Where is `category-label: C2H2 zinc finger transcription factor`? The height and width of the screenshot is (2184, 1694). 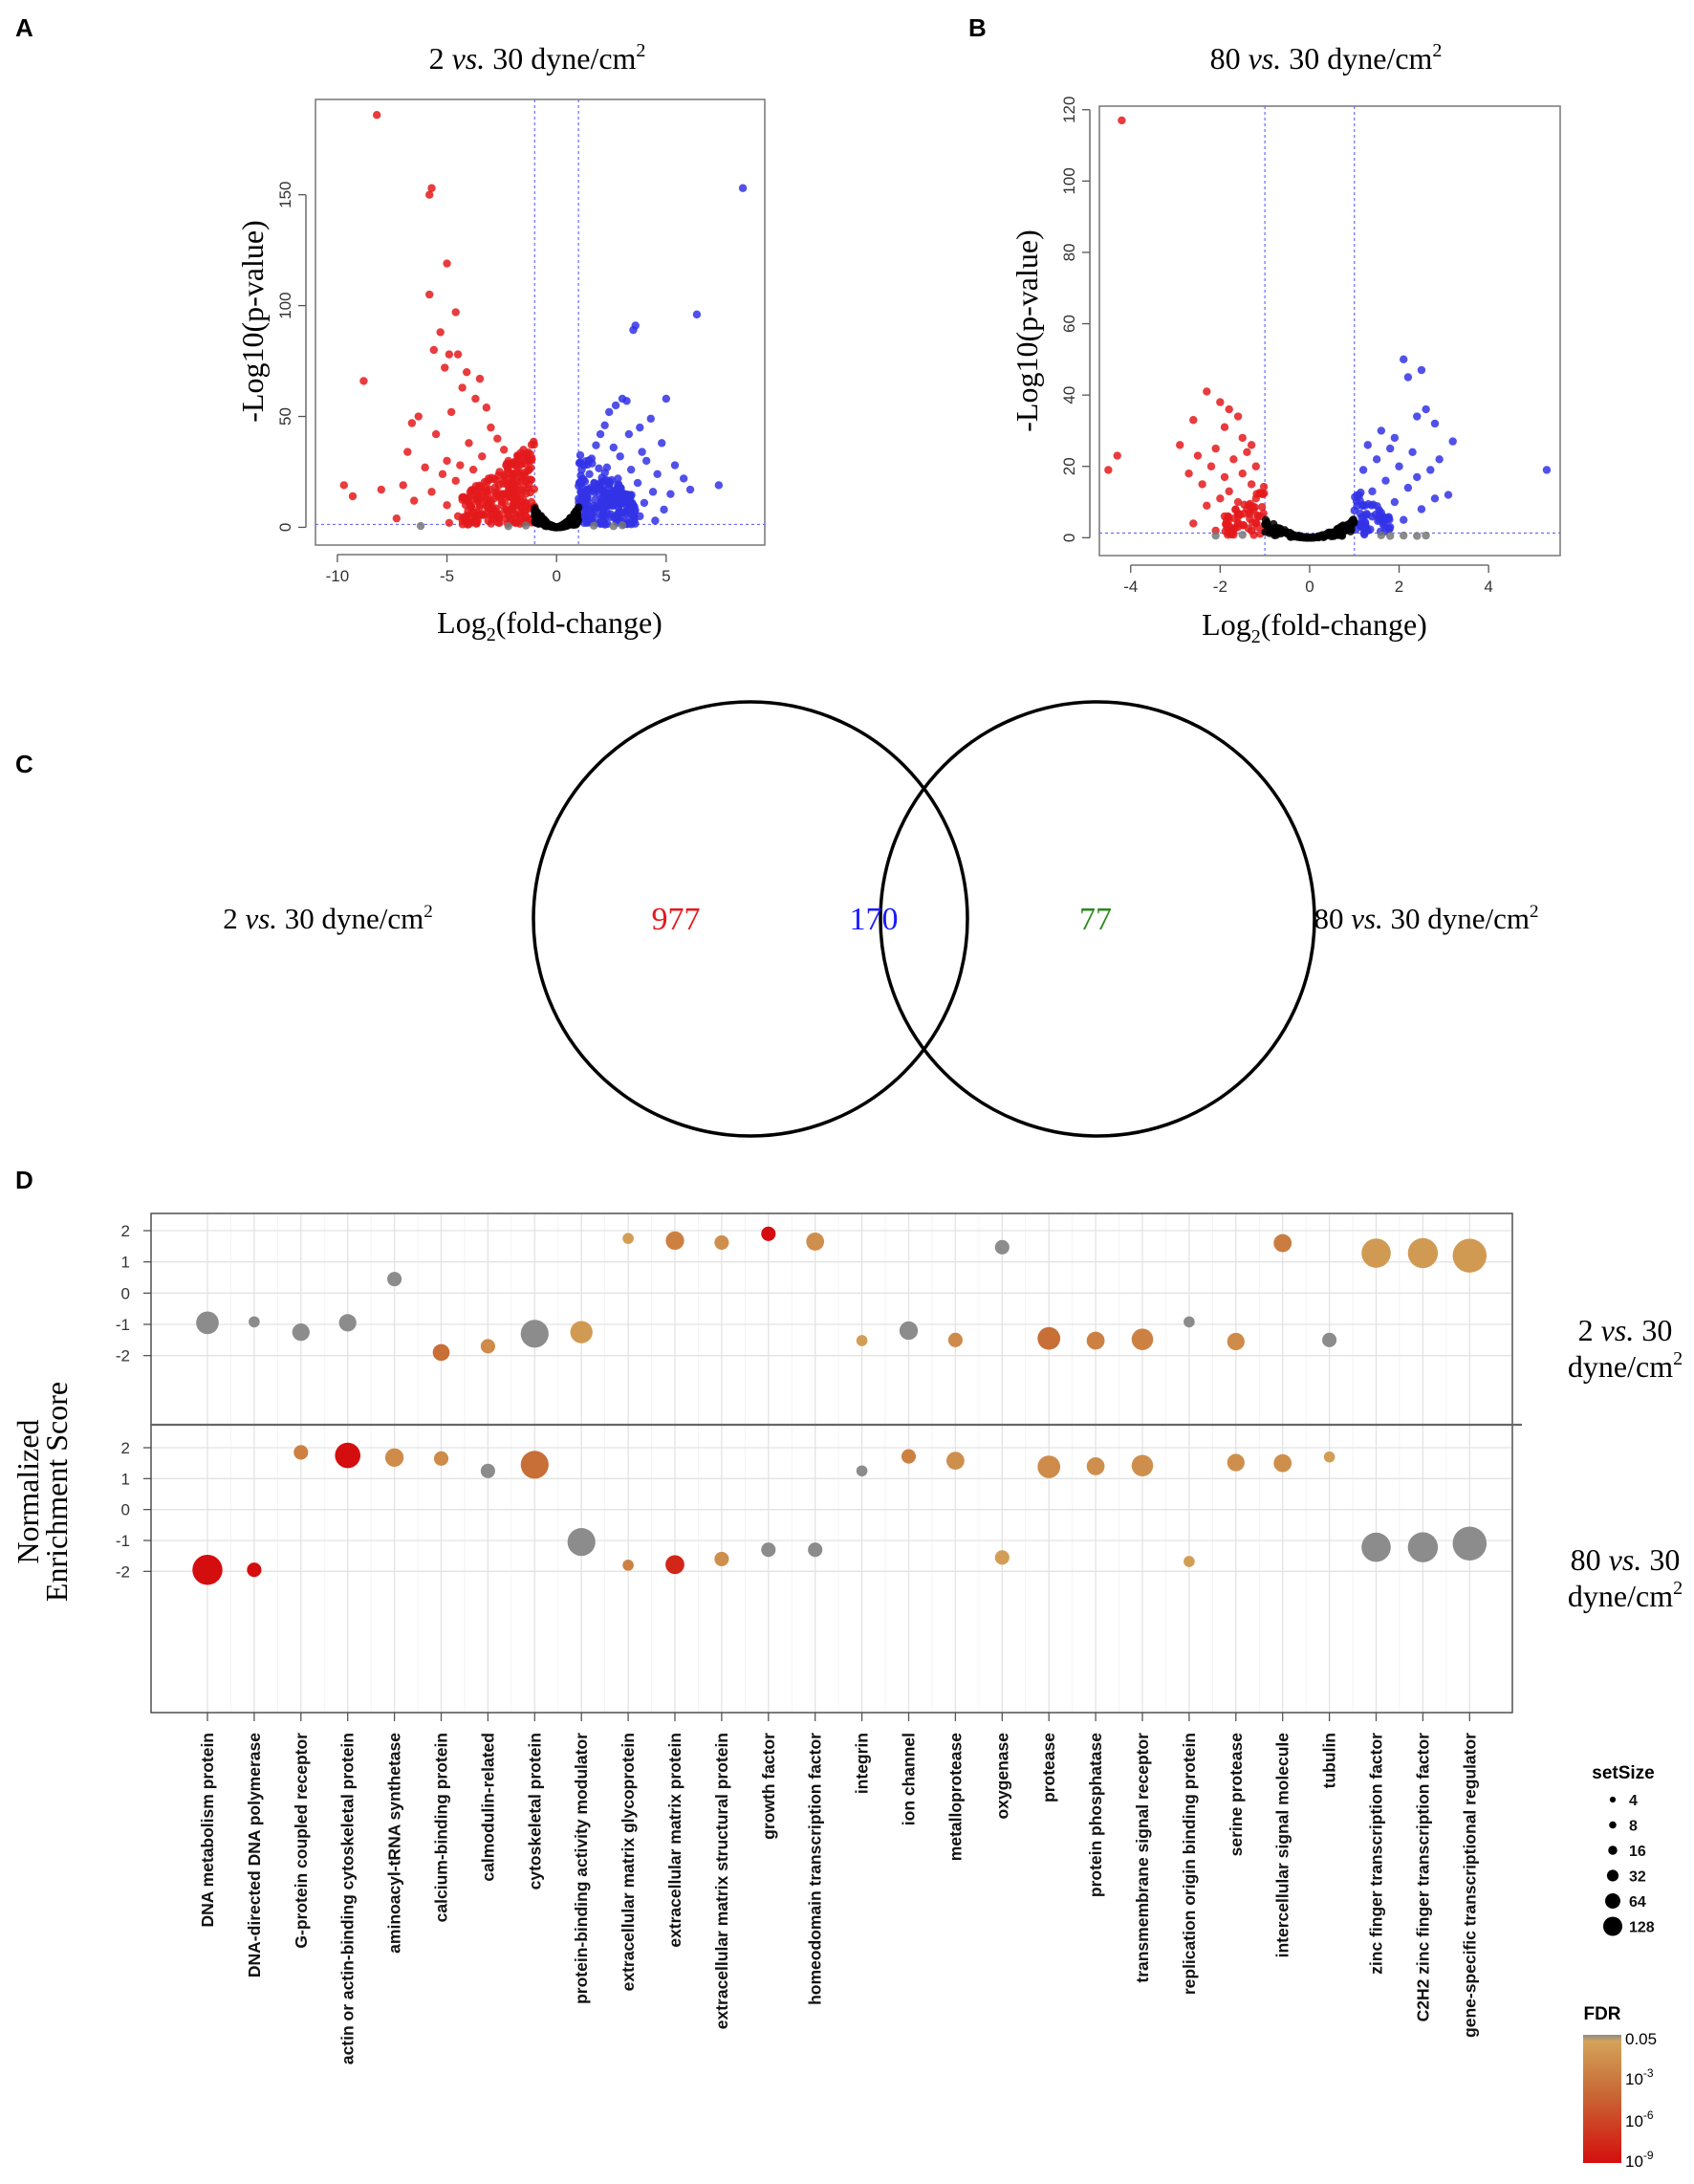 category-label: C2H2 zinc finger transcription factor is located at coordinates (1422, 1877).